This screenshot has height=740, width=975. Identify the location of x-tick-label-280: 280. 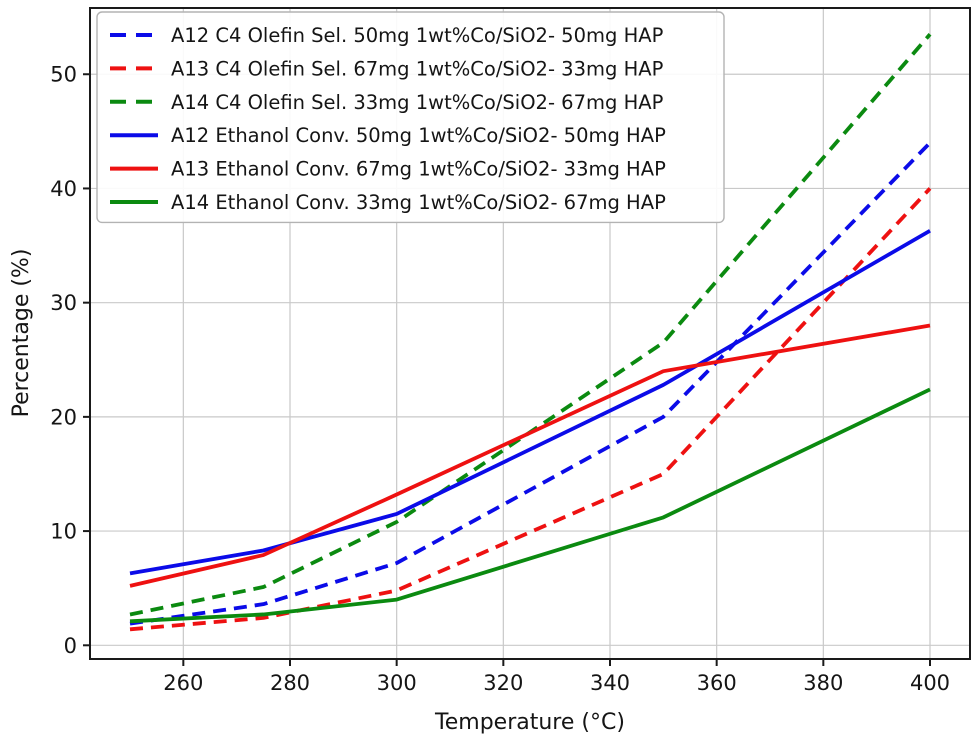
(290, 683).